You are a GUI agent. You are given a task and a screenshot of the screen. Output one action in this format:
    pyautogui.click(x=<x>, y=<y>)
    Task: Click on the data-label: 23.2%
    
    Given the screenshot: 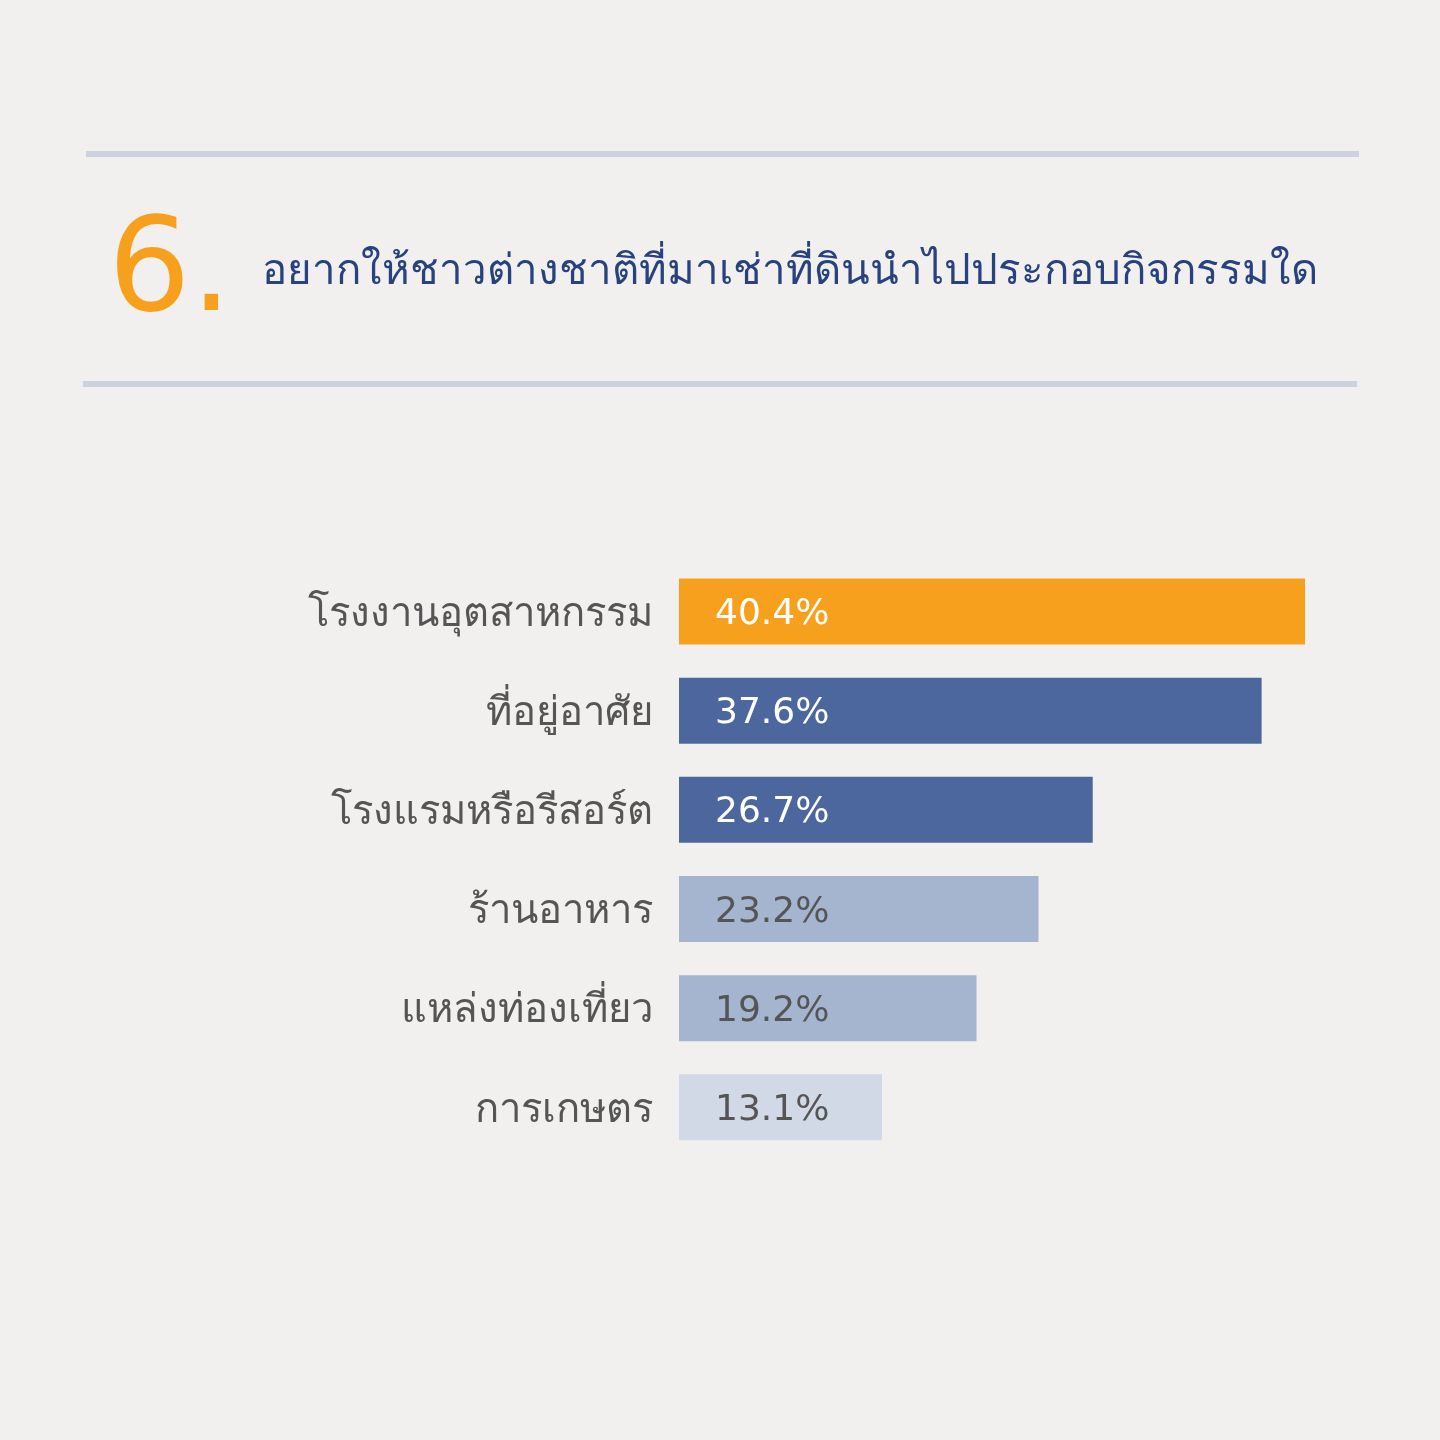 What is the action you would take?
    pyautogui.click(x=772, y=909)
    